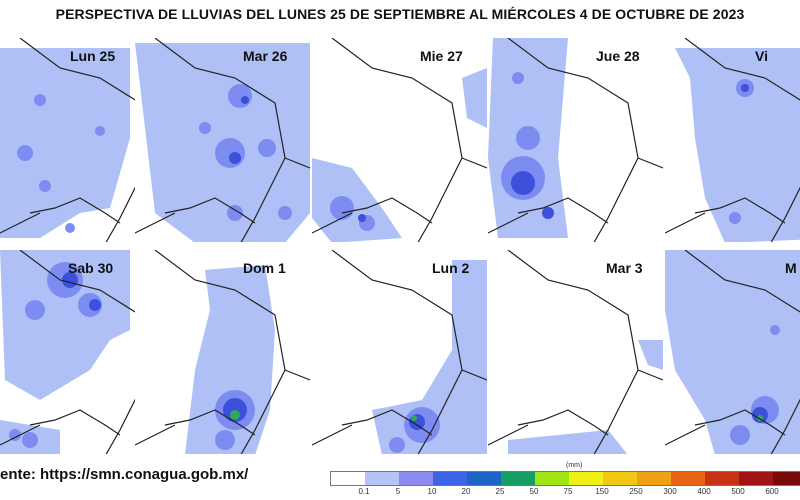 This screenshot has height=500, width=800. I want to click on legend-unit: (mm), so click(574, 465).